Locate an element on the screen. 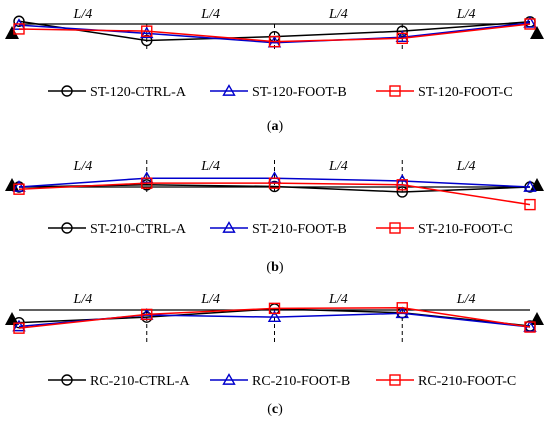 The width and height of the screenshot is (550, 424). series-line-st-120-foot-c is located at coordinates (274, 33).